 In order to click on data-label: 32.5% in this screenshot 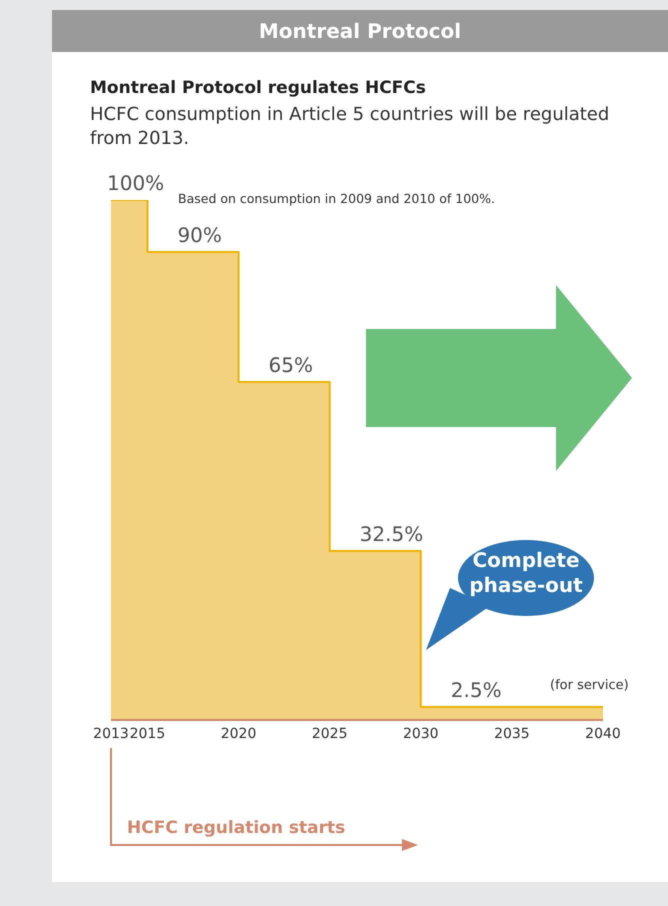, I will do `click(392, 534)`.